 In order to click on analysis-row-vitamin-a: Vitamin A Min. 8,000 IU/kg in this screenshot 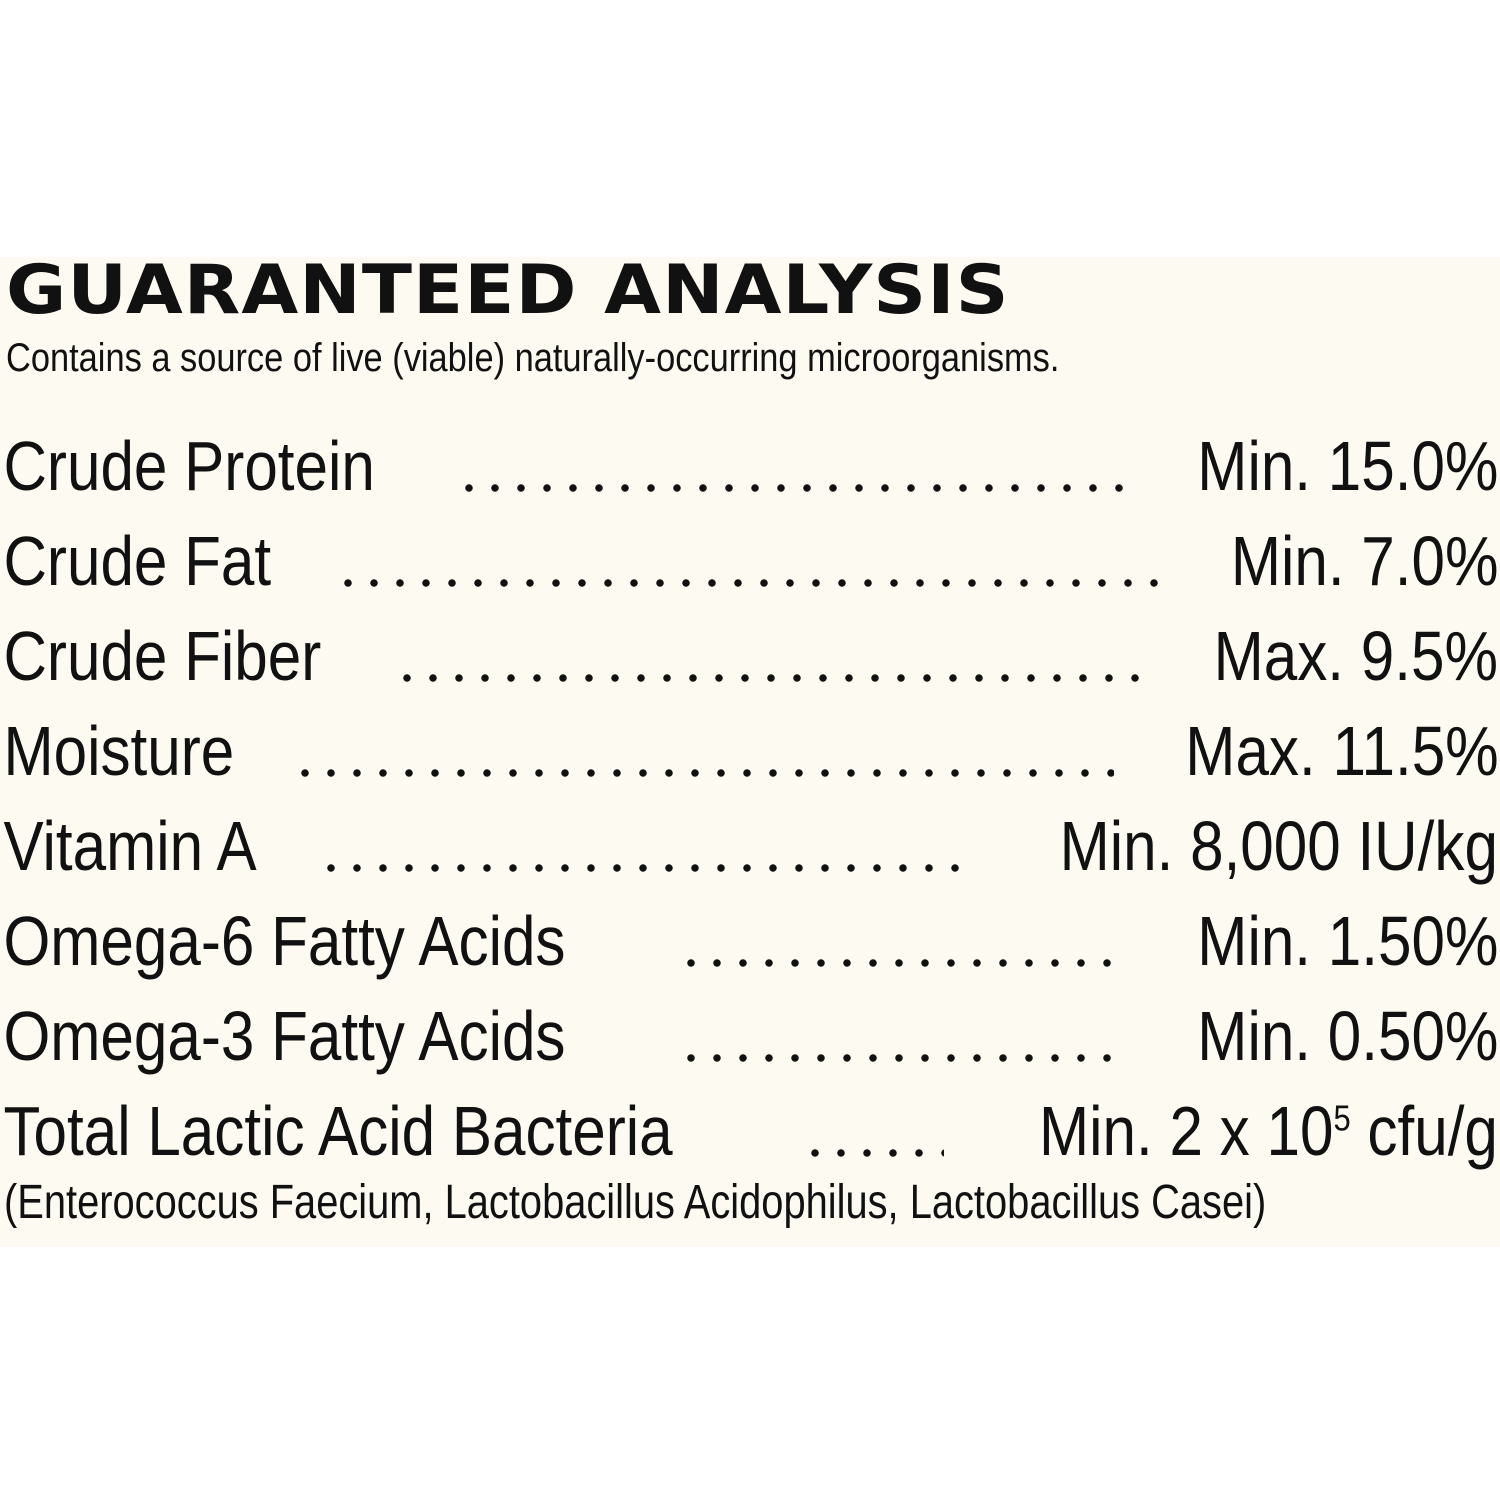, I will do `click(750, 845)`.